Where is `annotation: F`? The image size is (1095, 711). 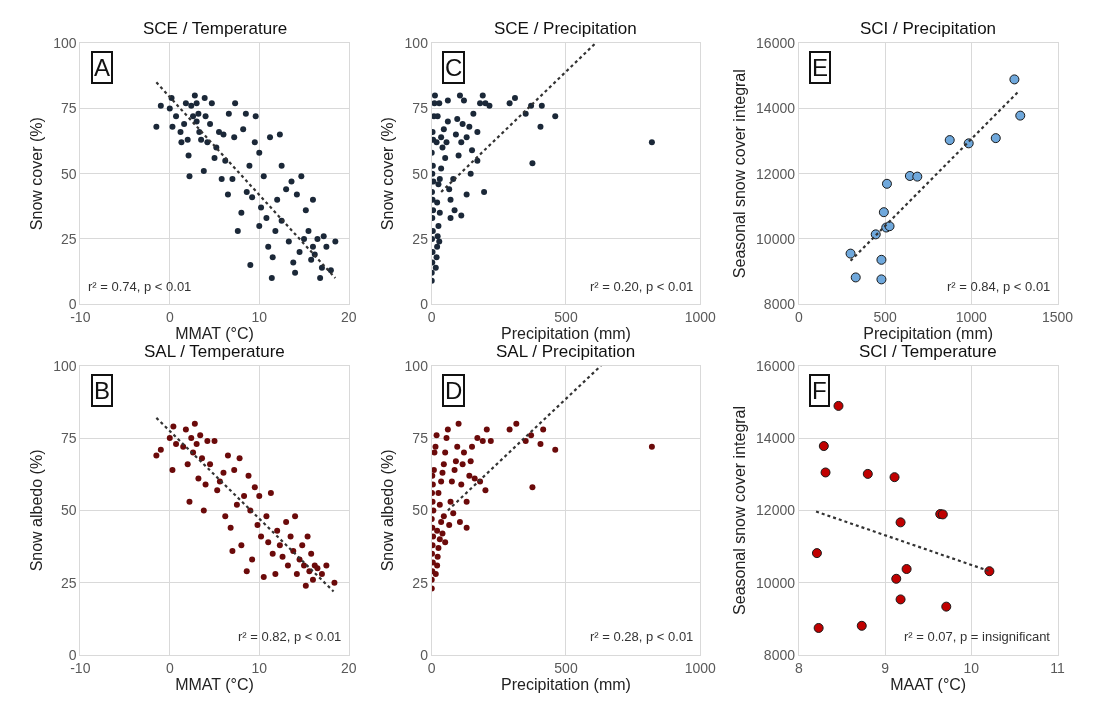
annotation: F is located at coordinates (819, 390).